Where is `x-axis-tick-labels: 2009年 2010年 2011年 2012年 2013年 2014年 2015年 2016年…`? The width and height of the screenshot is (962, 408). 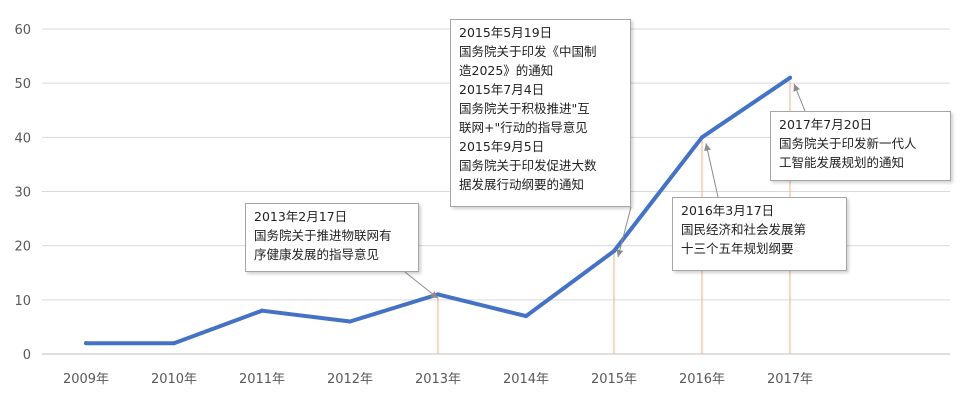
x-axis-tick-labels: 2009年 2010年 2011年 2012年 2013年 2014年 2015年 2016年… is located at coordinates (438, 379).